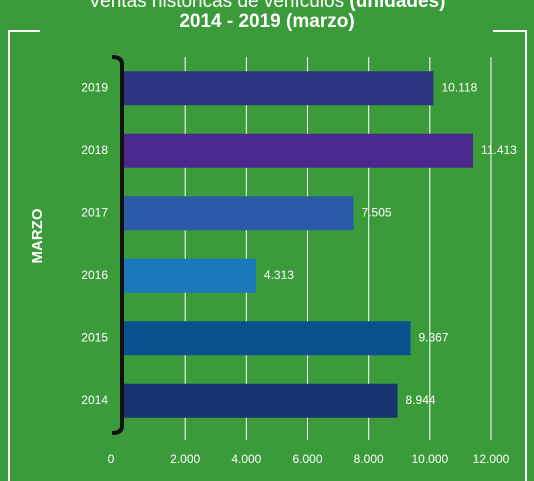 Image resolution: width=534 pixels, height=481 pixels. Describe the element at coordinates (117, 245) in the screenshot. I see `axis-bracket` at that location.